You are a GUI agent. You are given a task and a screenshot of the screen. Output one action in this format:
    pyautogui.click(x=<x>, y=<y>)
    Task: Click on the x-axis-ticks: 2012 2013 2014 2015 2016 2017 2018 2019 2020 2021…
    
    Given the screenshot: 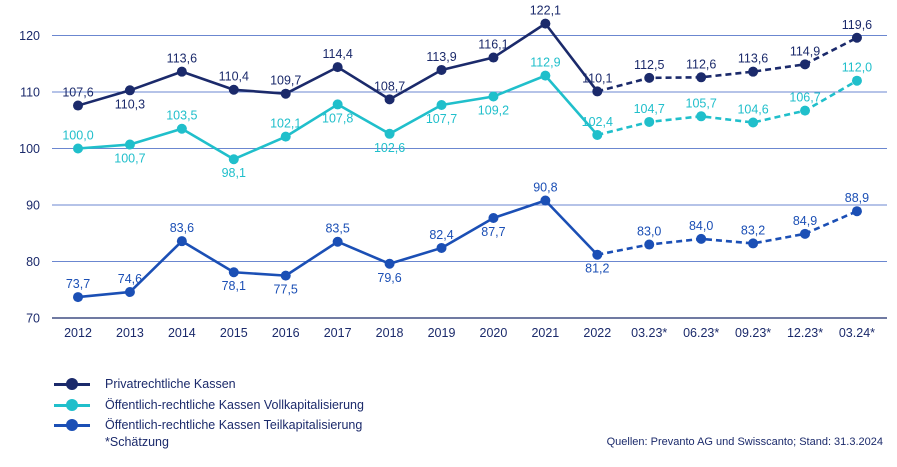 What is the action you would take?
    pyautogui.click(x=469, y=333)
    